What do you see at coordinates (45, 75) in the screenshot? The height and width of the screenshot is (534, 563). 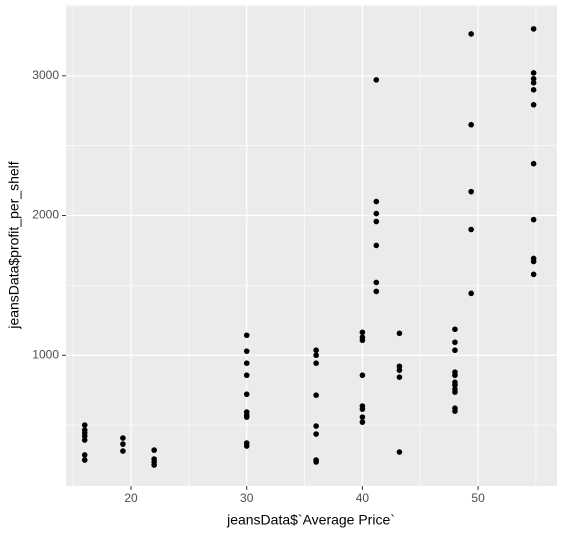 I see `y-tick-label: 3000` at bounding box center [45, 75].